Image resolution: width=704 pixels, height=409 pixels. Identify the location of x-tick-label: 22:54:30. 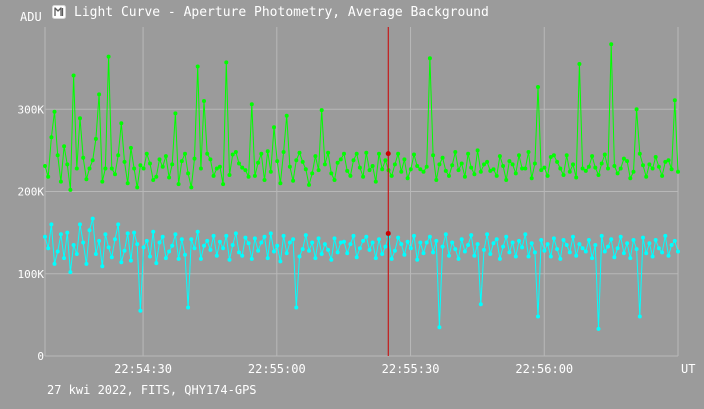
(143, 369).